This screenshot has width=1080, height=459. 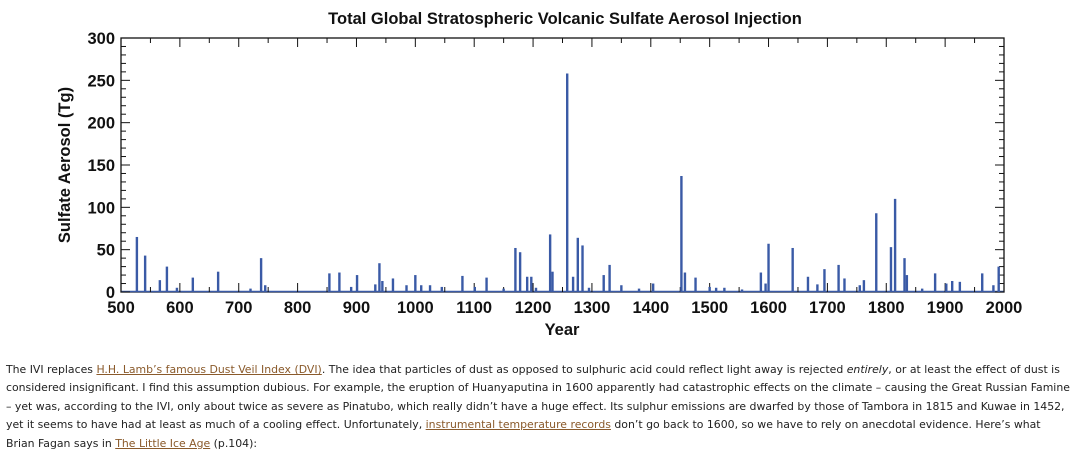 I want to click on x-tick-label: 800, so click(x=298, y=308).